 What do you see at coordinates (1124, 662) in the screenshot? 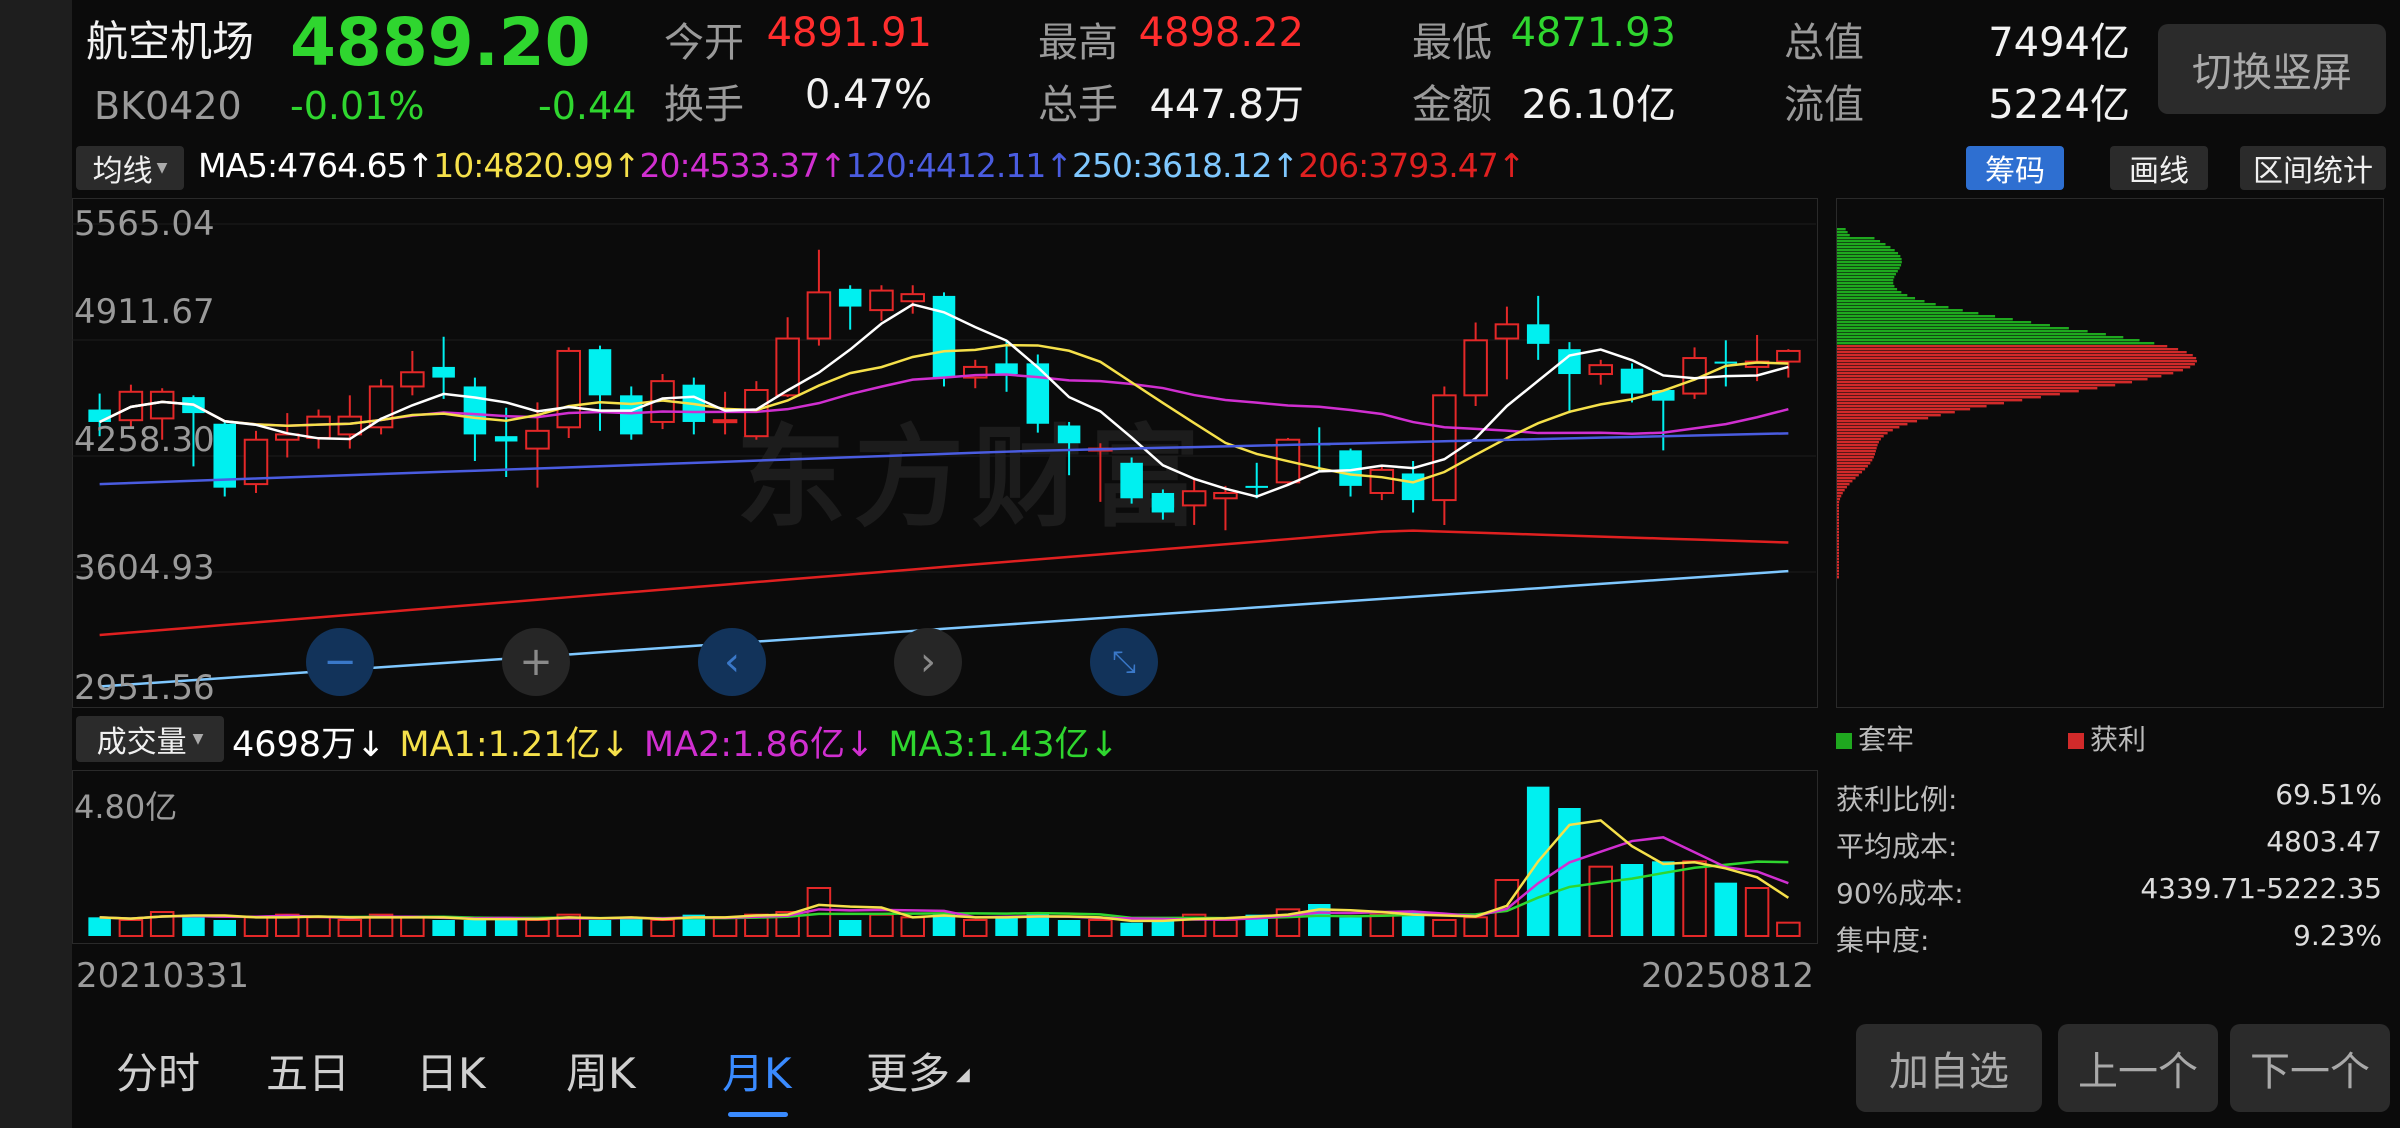
I see `reset-zoom-button: ⤡` at bounding box center [1124, 662].